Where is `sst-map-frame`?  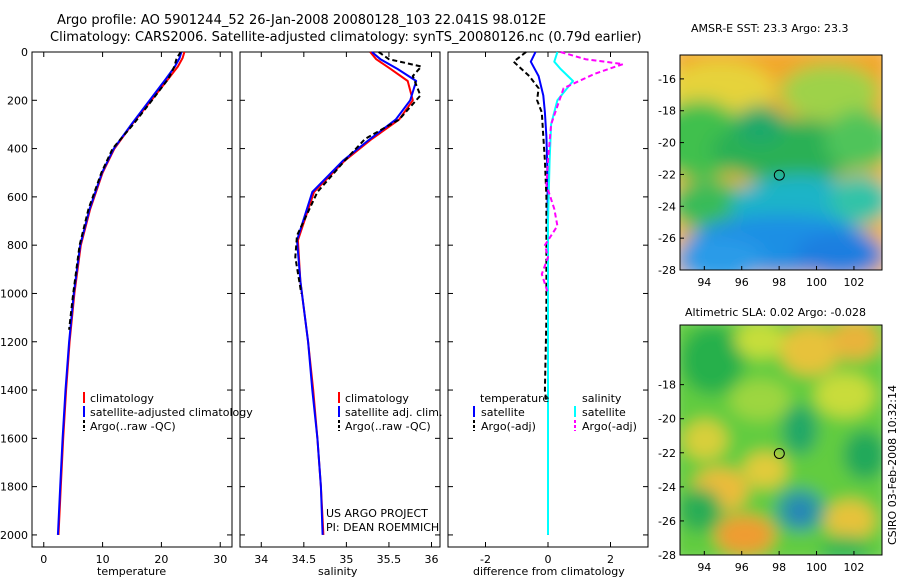 sst-map-frame is located at coordinates (781, 162).